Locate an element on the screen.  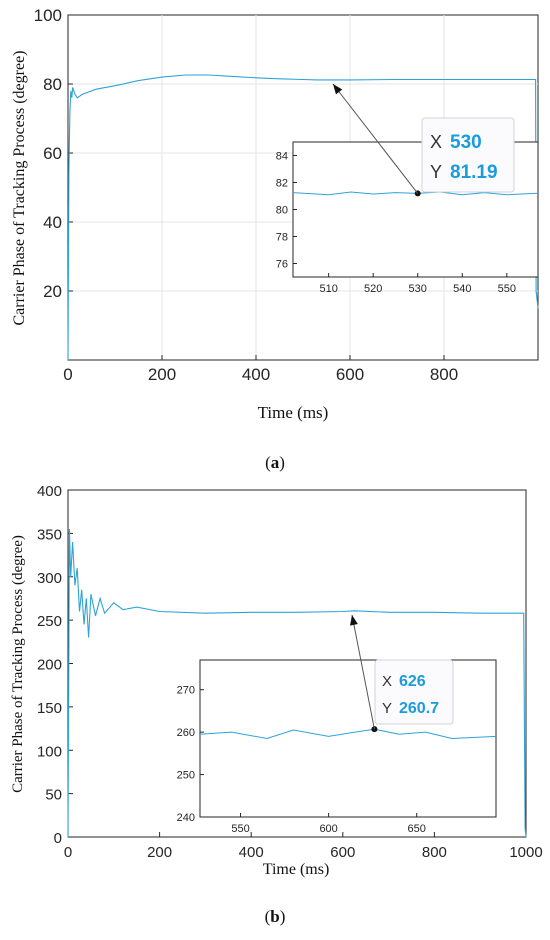
inset-b: 240 250 260 270 550 600 650 is located at coordinates (337, 747).